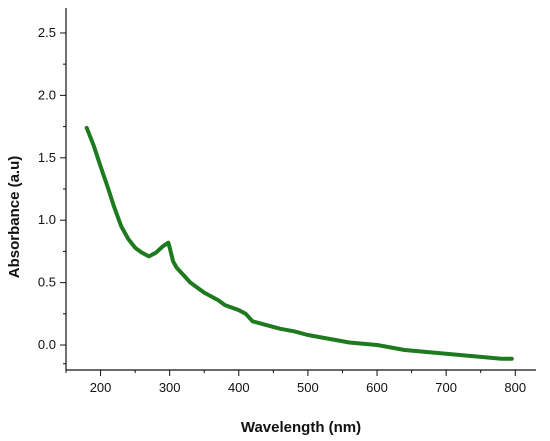 The width and height of the screenshot is (550, 441). What do you see at coordinates (515, 387) in the screenshot?
I see `x-tick-label: 800` at bounding box center [515, 387].